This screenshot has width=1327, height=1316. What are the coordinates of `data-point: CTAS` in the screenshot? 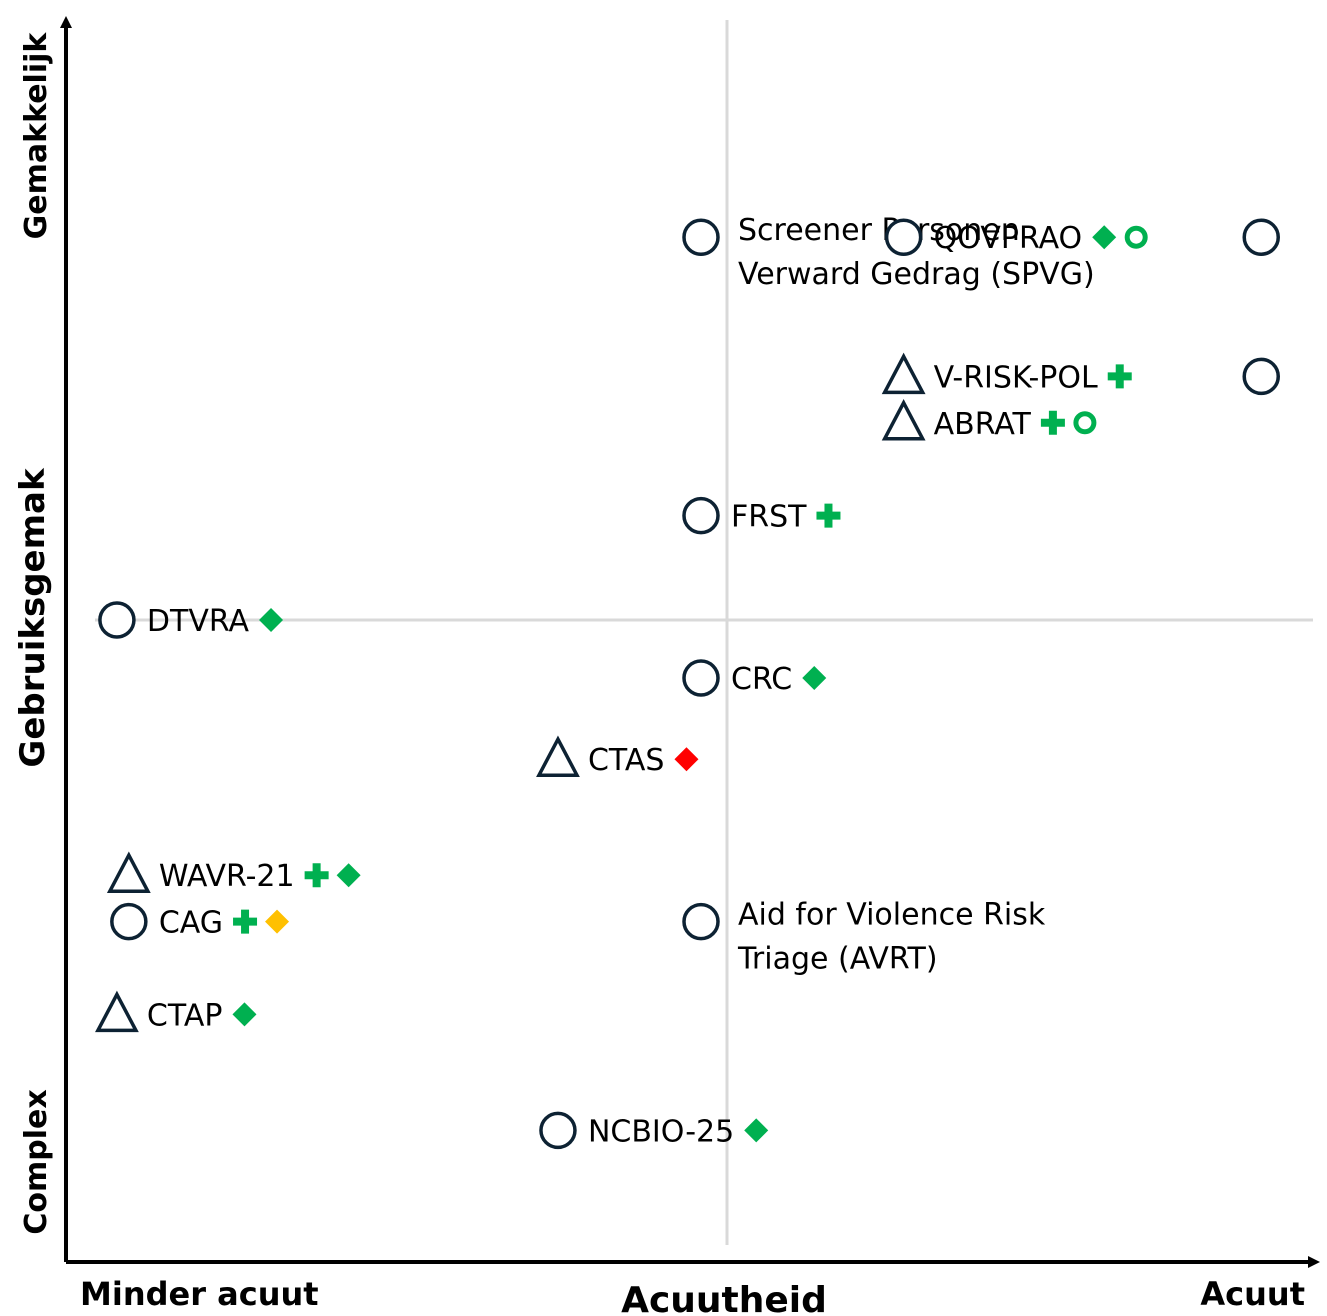 It's located at (617, 756).